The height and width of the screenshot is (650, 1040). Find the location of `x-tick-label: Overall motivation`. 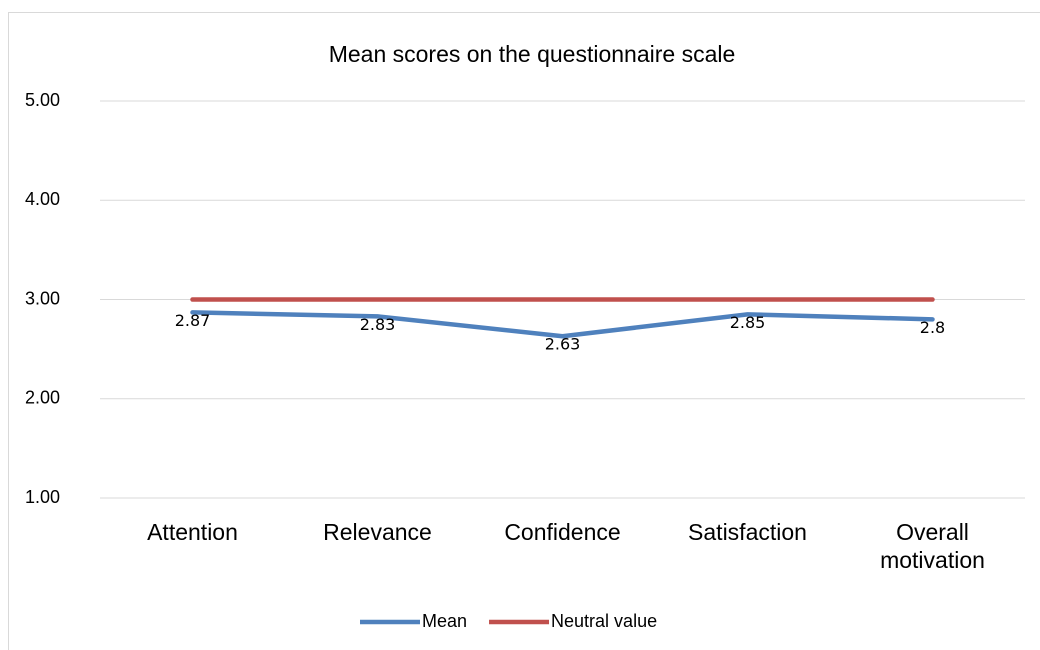

x-tick-label: Overall motivation is located at coordinates (932, 546).